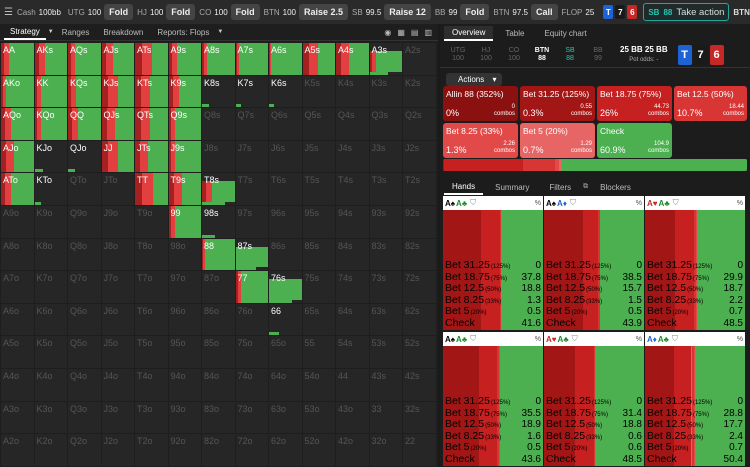 This screenshot has height=467, width=750. I want to click on hand-cell-k7s: K7s, so click(251, 91).